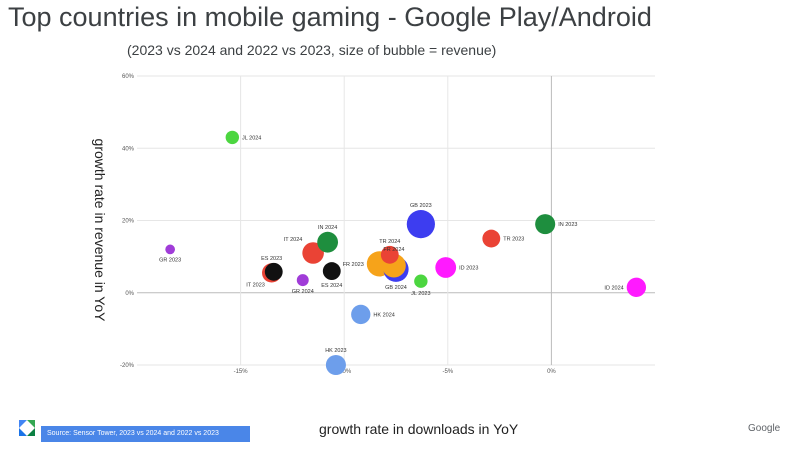  Describe the element at coordinates (393, 250) in the screenshot. I see `bubble-label: FR 2024` at that location.